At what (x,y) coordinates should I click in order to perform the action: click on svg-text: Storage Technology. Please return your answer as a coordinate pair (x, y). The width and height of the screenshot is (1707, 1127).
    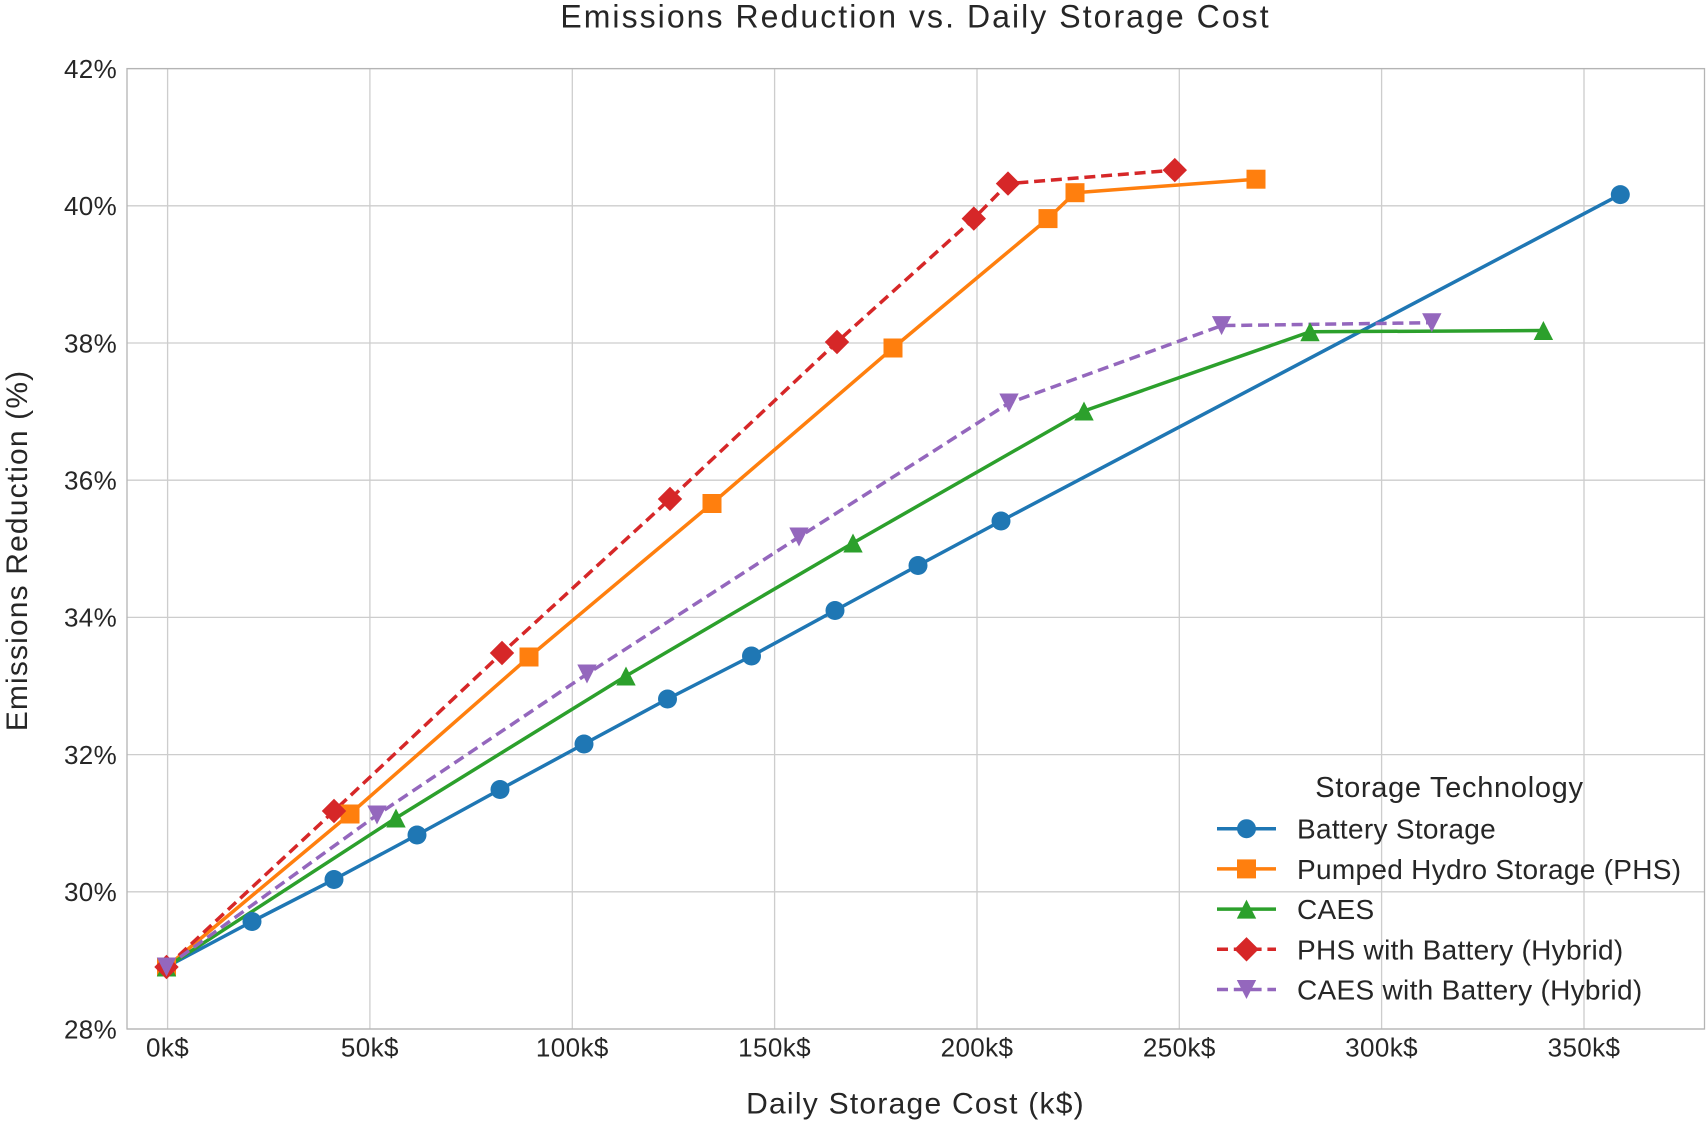
    Looking at the image, I should click on (1449, 788).